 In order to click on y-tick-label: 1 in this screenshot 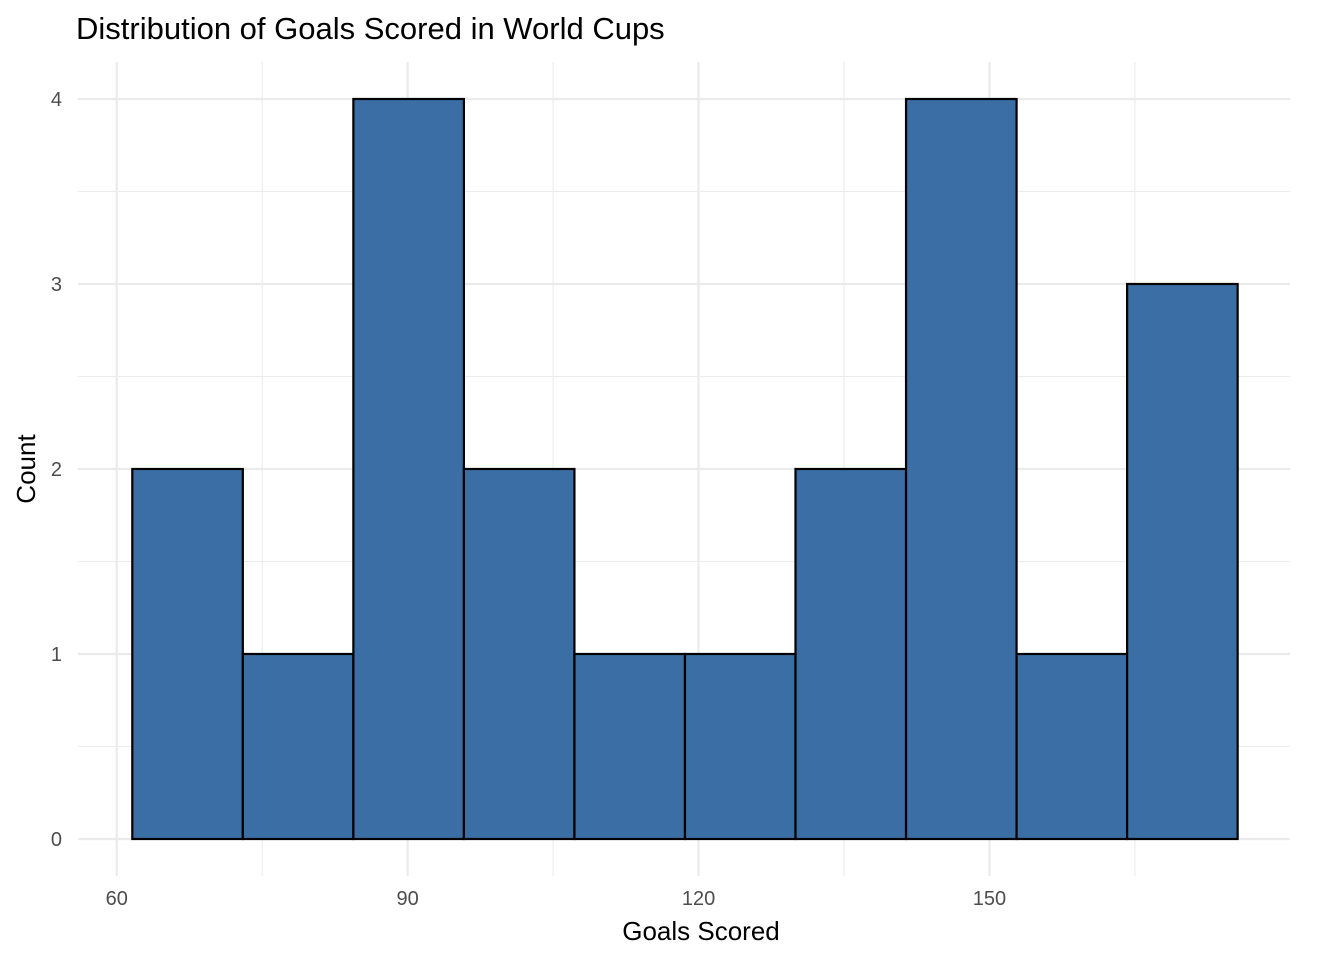, I will do `click(56, 655)`.